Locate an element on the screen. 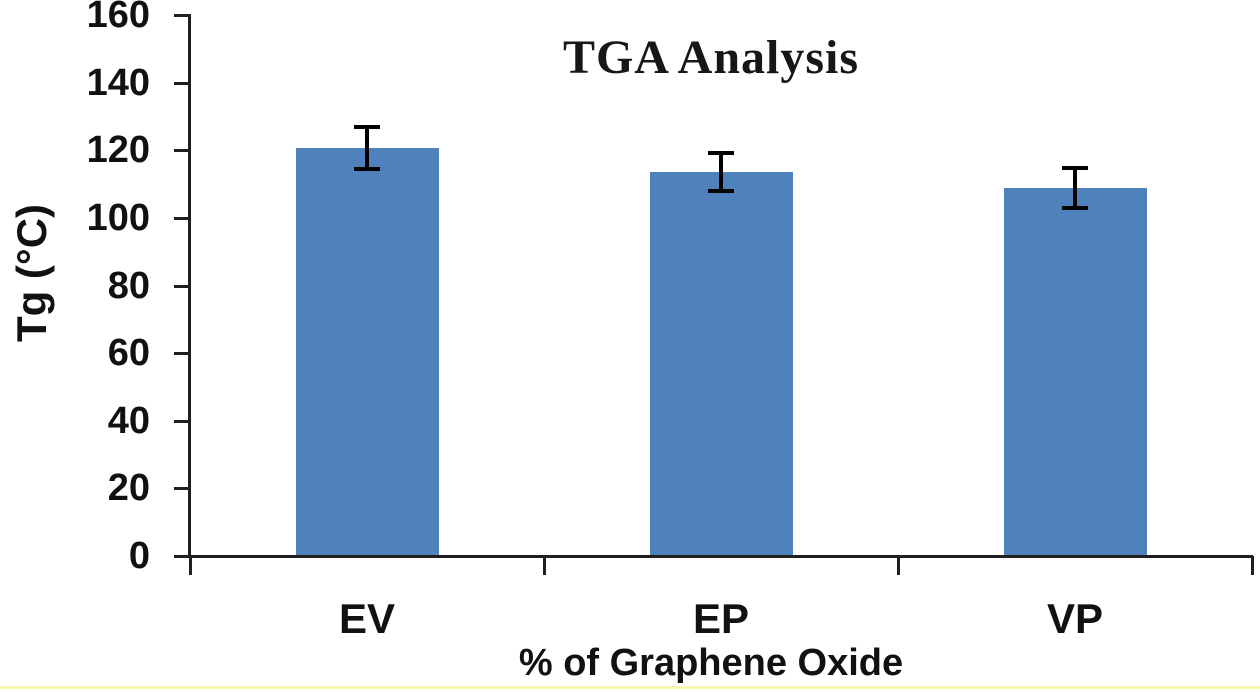 The width and height of the screenshot is (1260, 692). x-tick-label-EV: EV is located at coordinates (367, 618).